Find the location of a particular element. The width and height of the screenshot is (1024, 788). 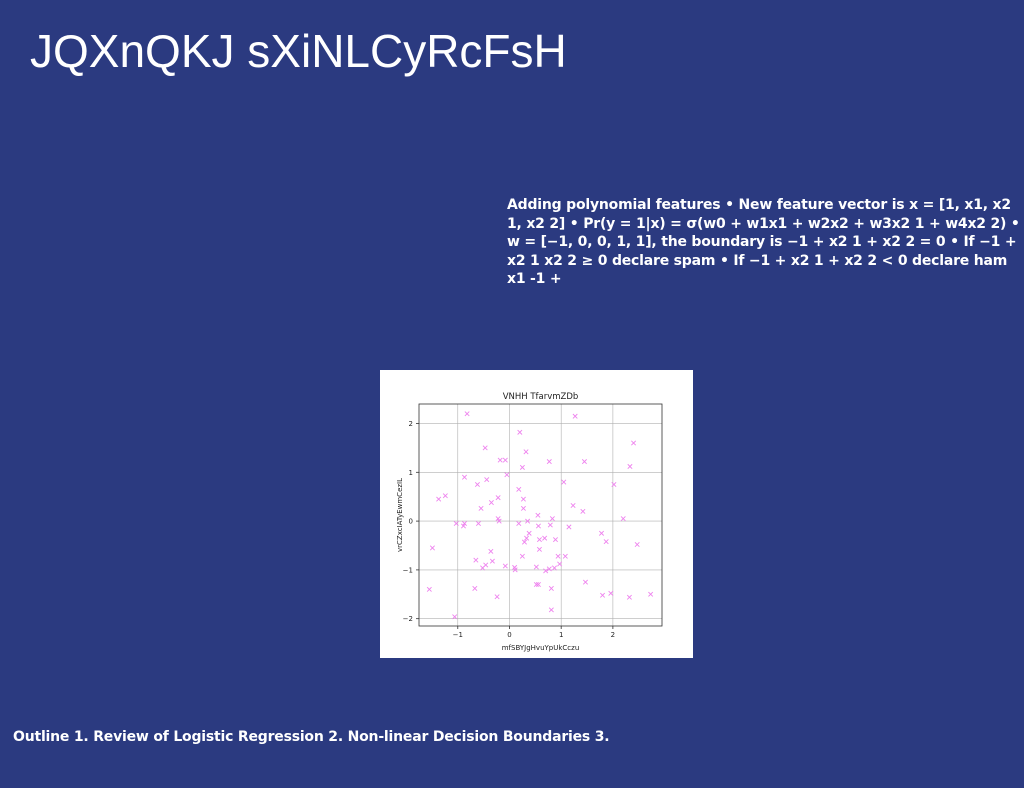

x-tick-label: 1 is located at coordinates (561, 635).